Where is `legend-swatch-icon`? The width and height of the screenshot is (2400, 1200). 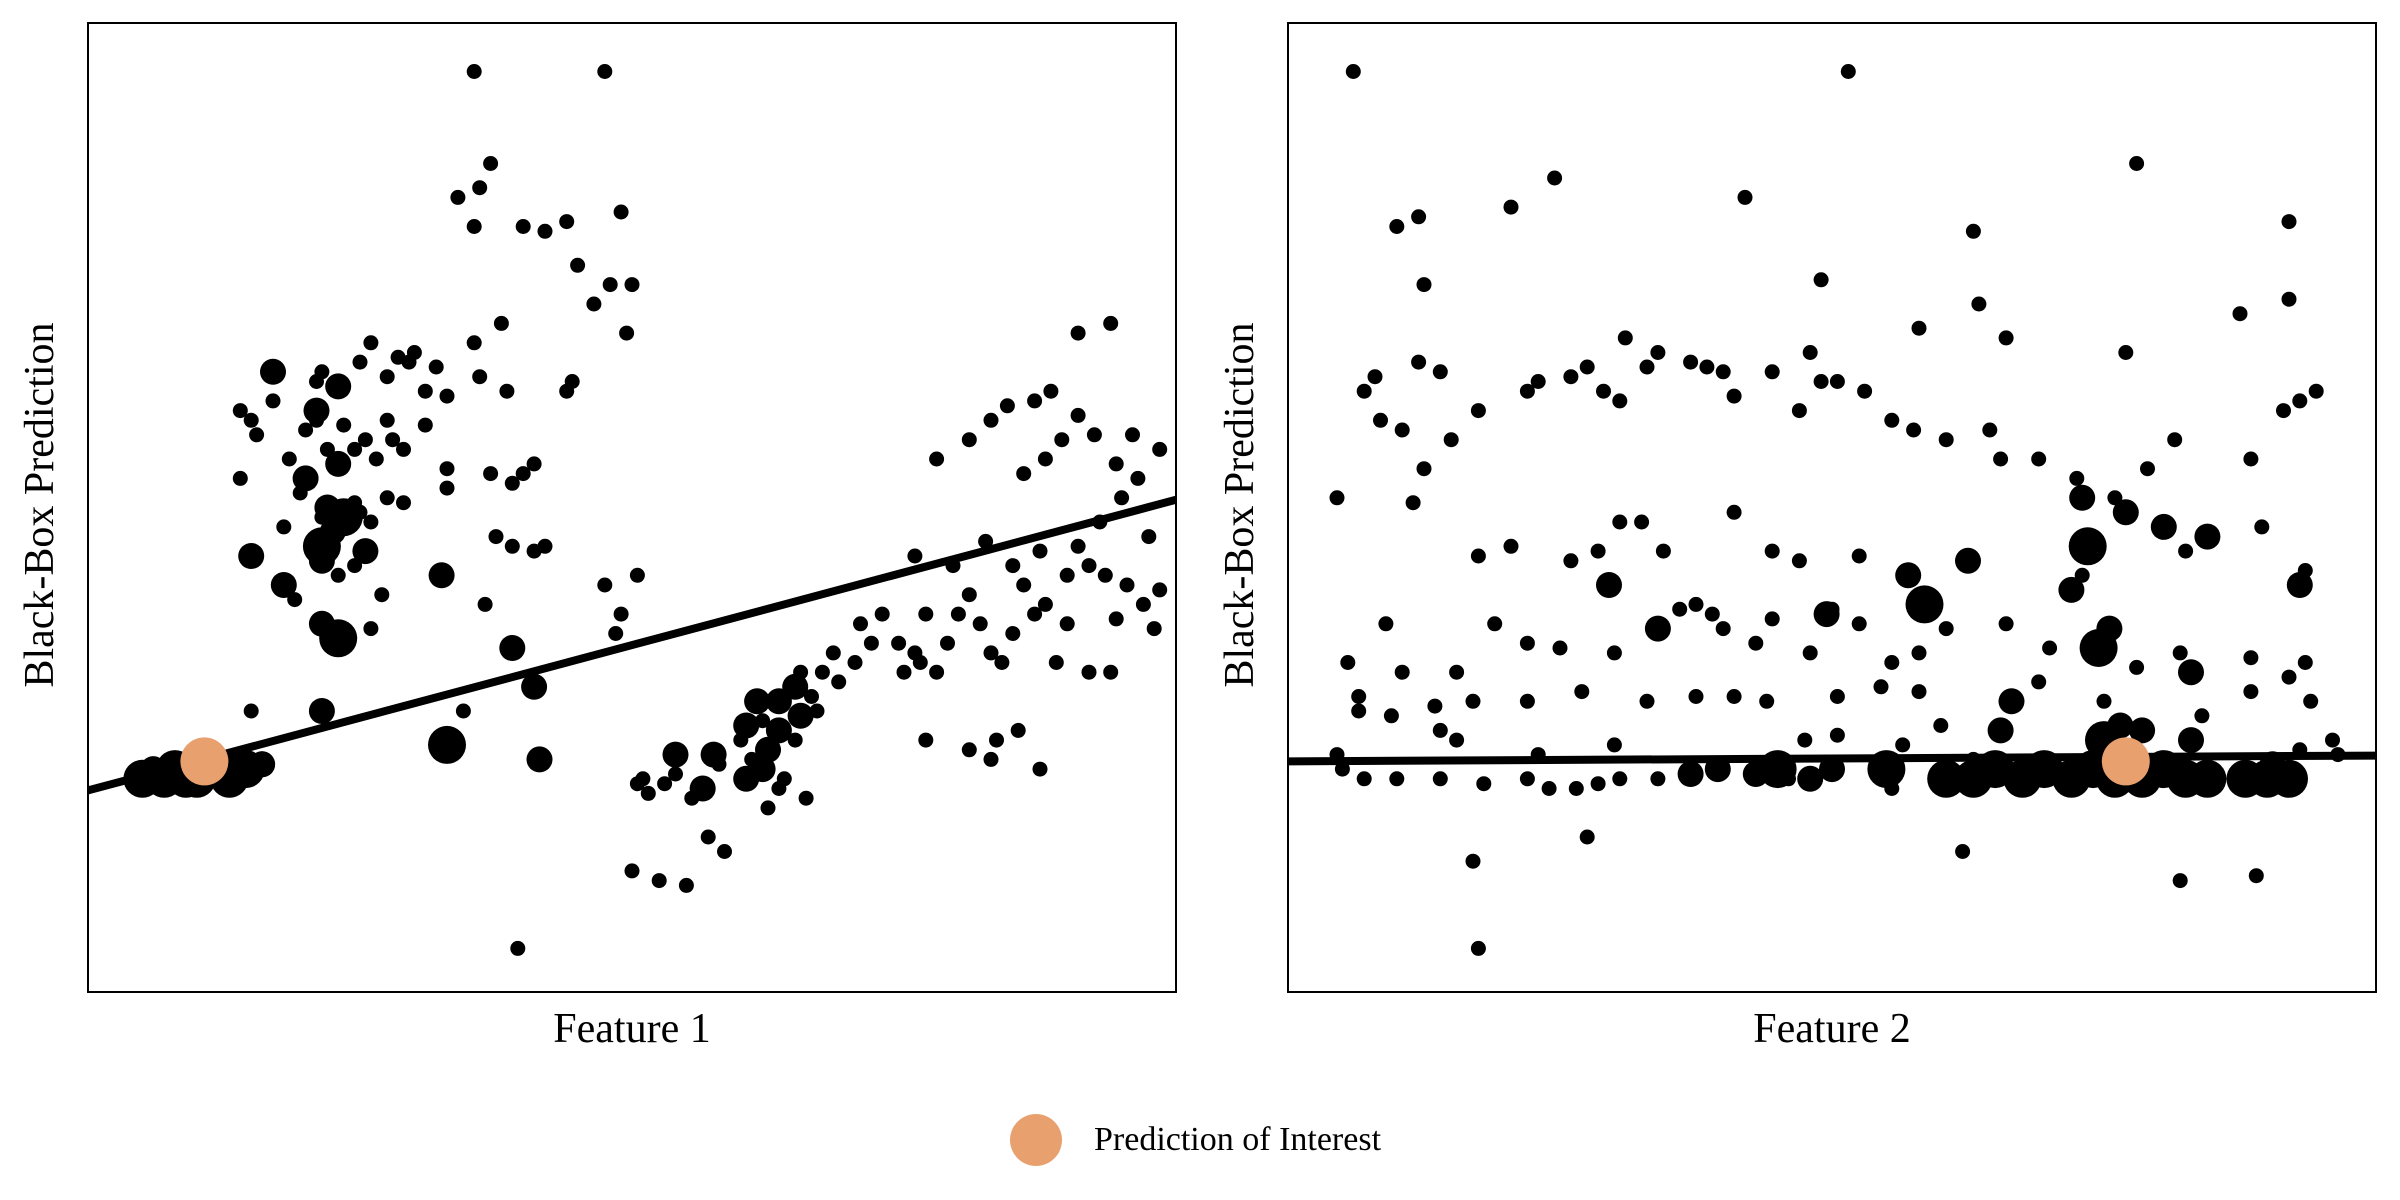 legend-swatch-icon is located at coordinates (1036, 1140).